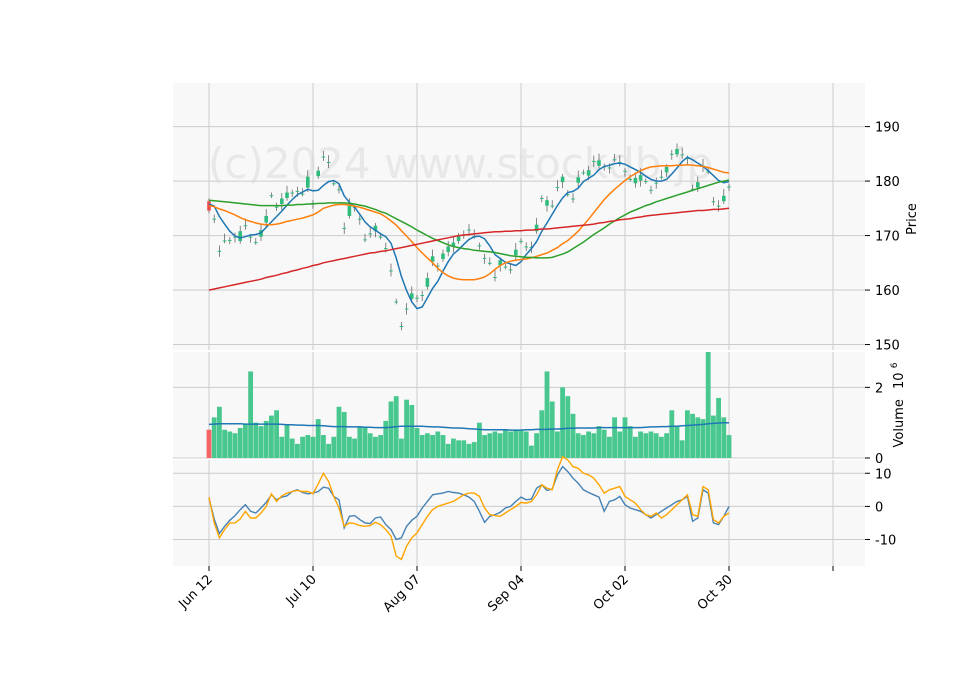 Image resolution: width=960 pixels, height=690 pixels. What do you see at coordinates (883, 474) in the screenshot?
I see `oscillator-y-tick-label: 10` at bounding box center [883, 474].